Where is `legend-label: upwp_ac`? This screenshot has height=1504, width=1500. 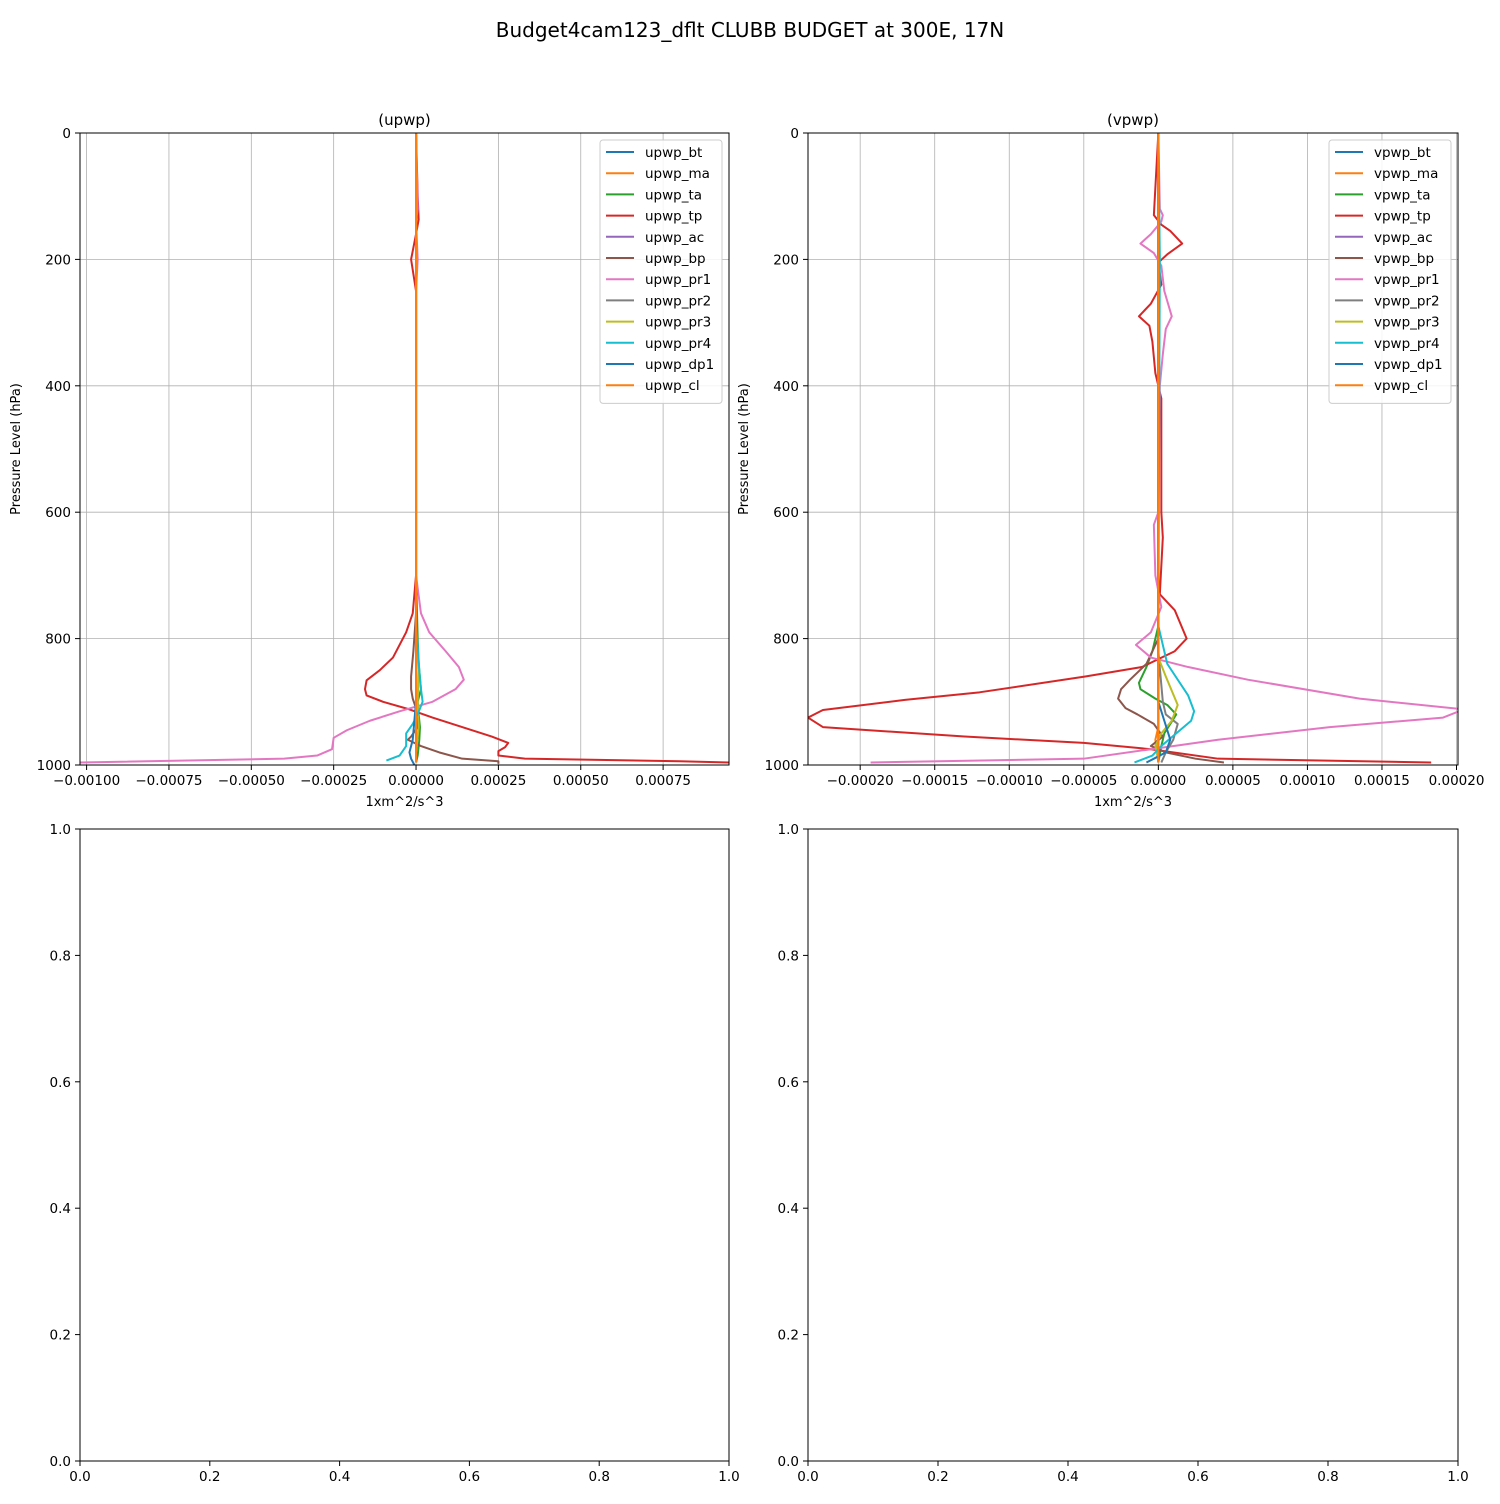
legend-label: upwp_ac is located at coordinates (674, 238).